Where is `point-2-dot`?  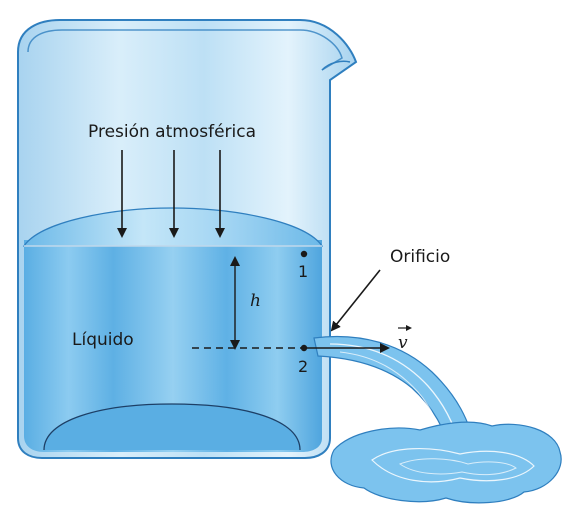
point-2-dot is located at coordinates (304, 348).